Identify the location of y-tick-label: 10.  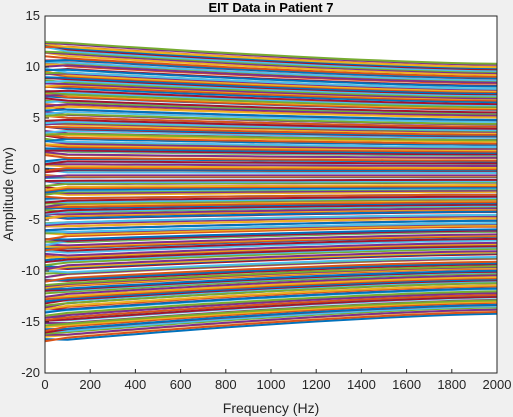
(33, 66).